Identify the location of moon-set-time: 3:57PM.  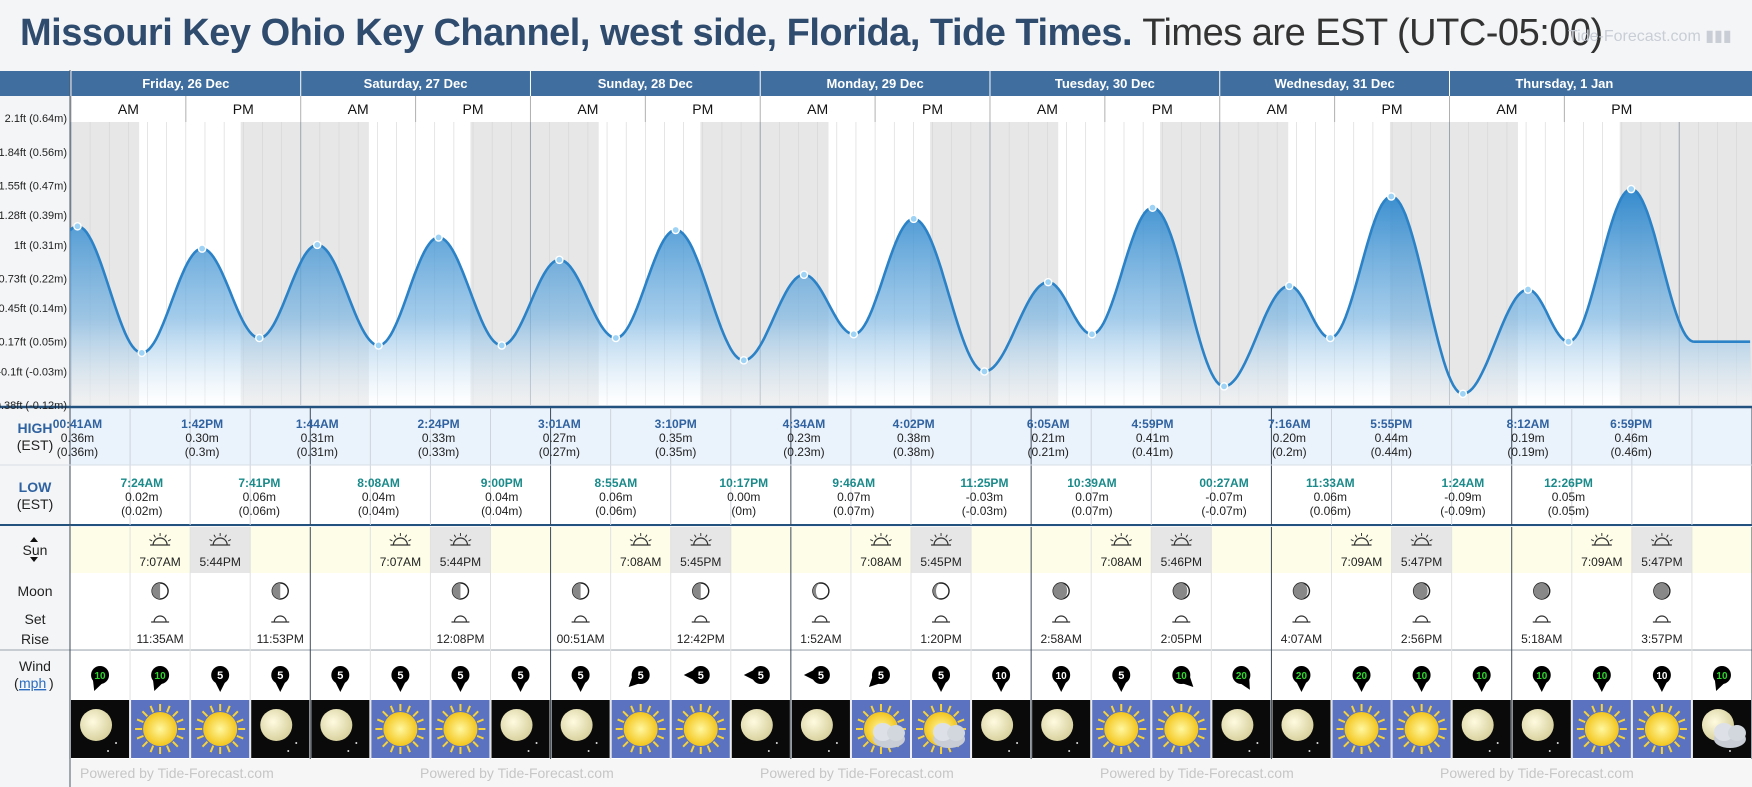
(1661, 639).